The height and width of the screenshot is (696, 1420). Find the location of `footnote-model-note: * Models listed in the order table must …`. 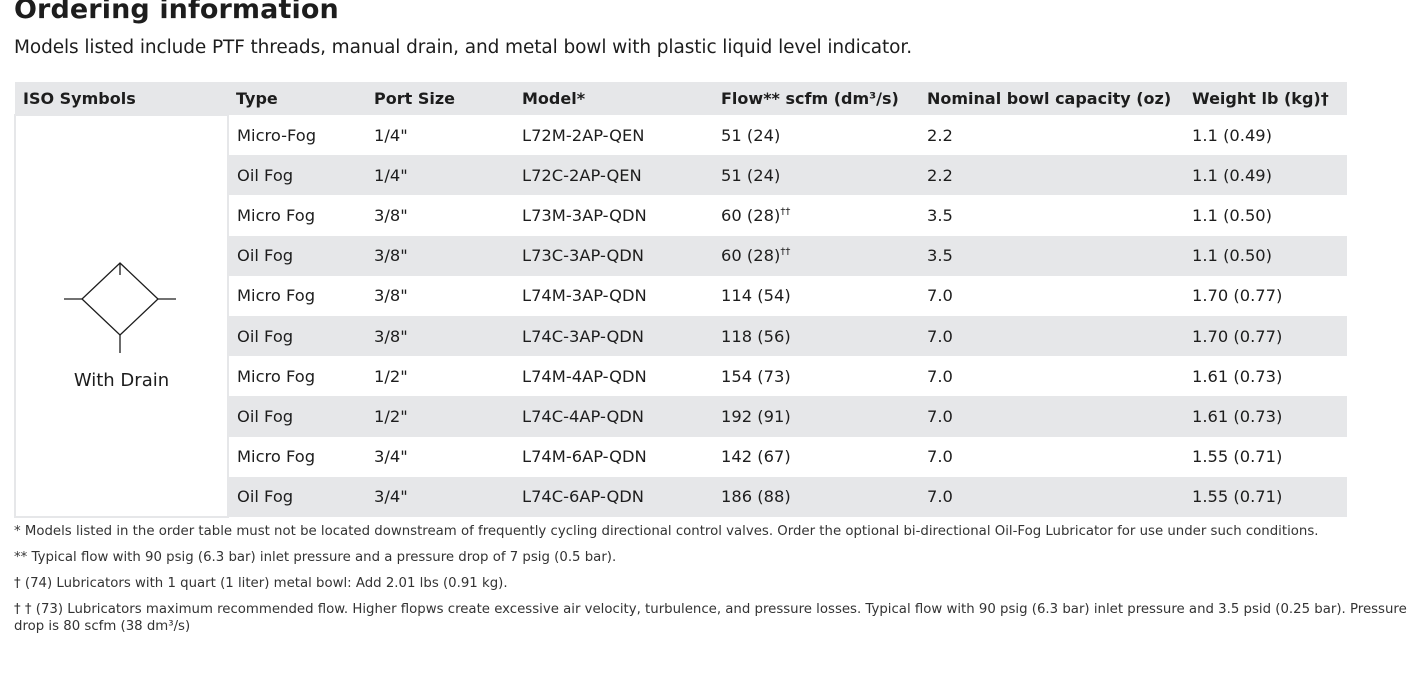

footnote-model-note: * Models listed in the order table must … is located at coordinates (666, 531).